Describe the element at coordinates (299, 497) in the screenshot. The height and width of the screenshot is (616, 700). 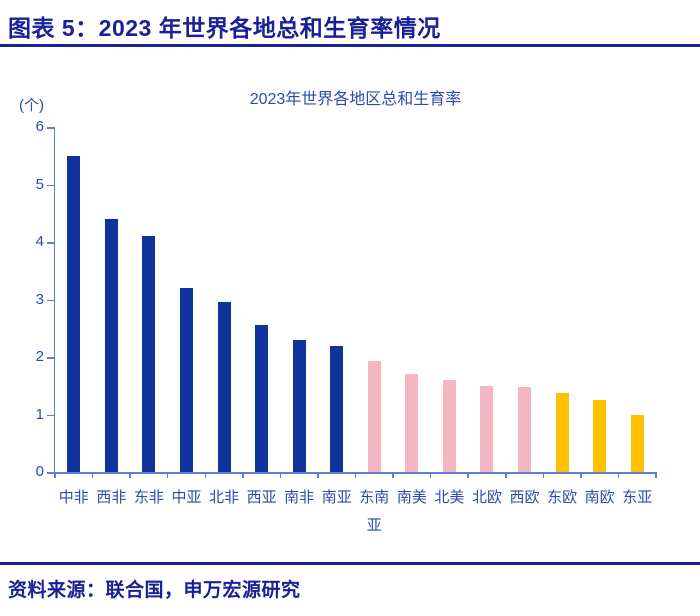
I see `x-category-label: 南非` at that location.